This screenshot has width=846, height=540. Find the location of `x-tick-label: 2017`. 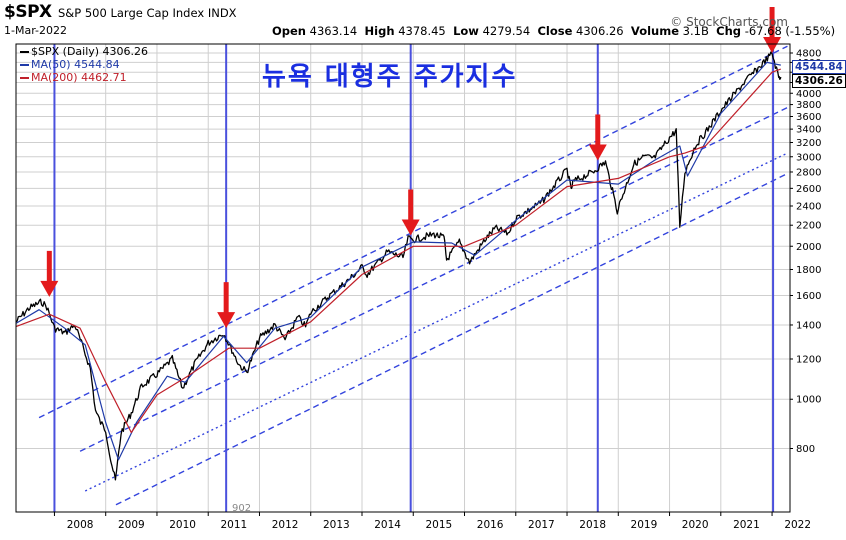

x-tick-label: 2017 is located at coordinates (541, 525).